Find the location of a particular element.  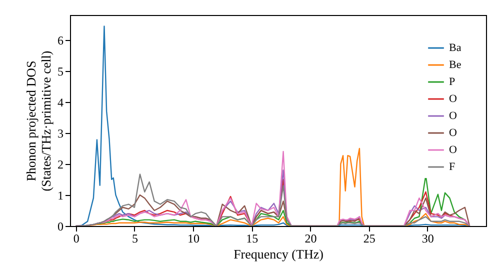

y-tick-label: 3 is located at coordinates (61, 133).